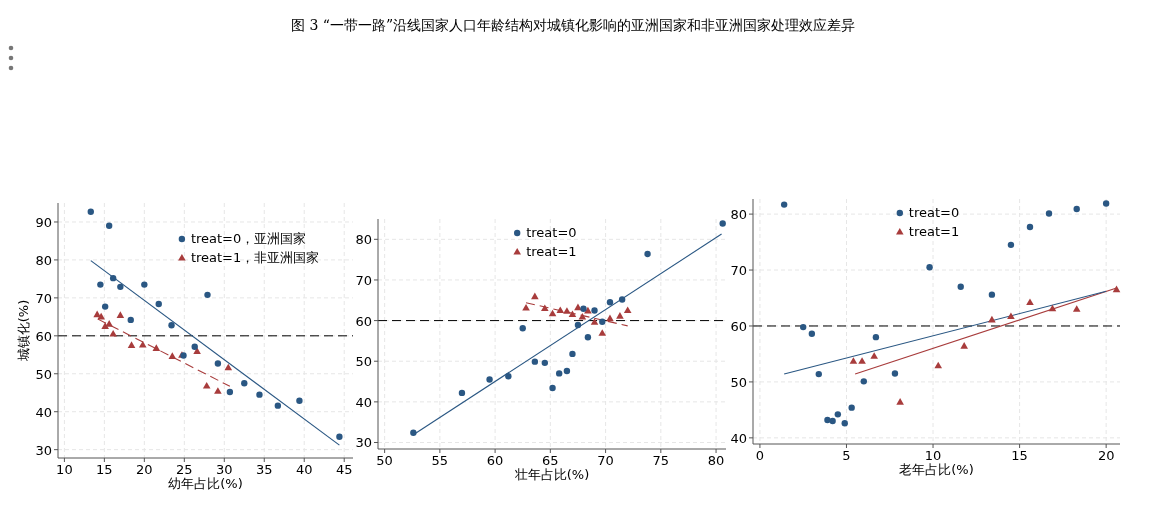 This screenshot has height=507, width=1163. I want to click on legend-label: treat=0，亚洲国家, so click(248, 238).